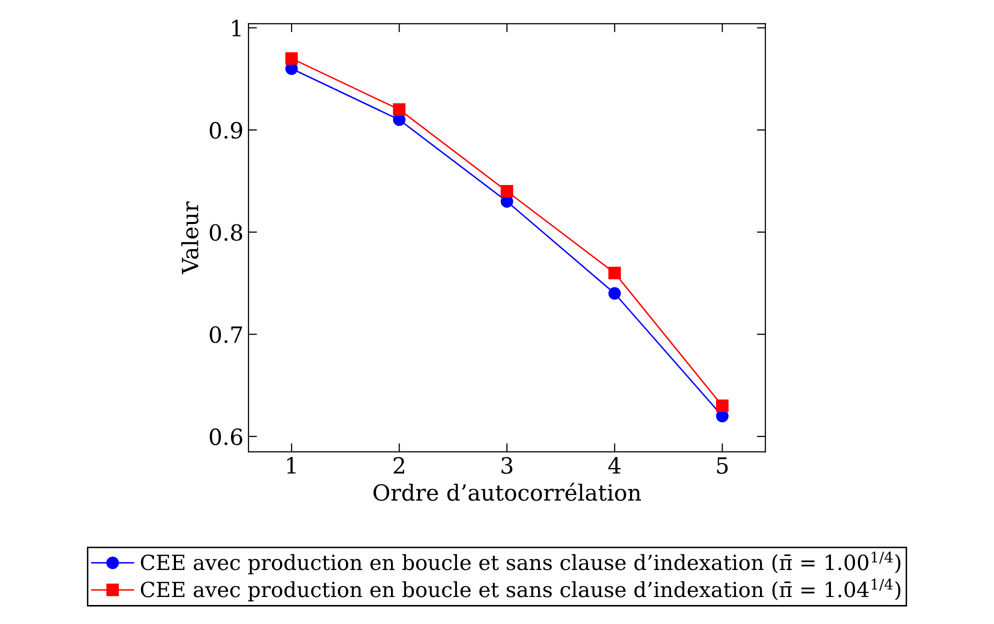  I want to click on x-tick-label: 1, so click(291, 465).